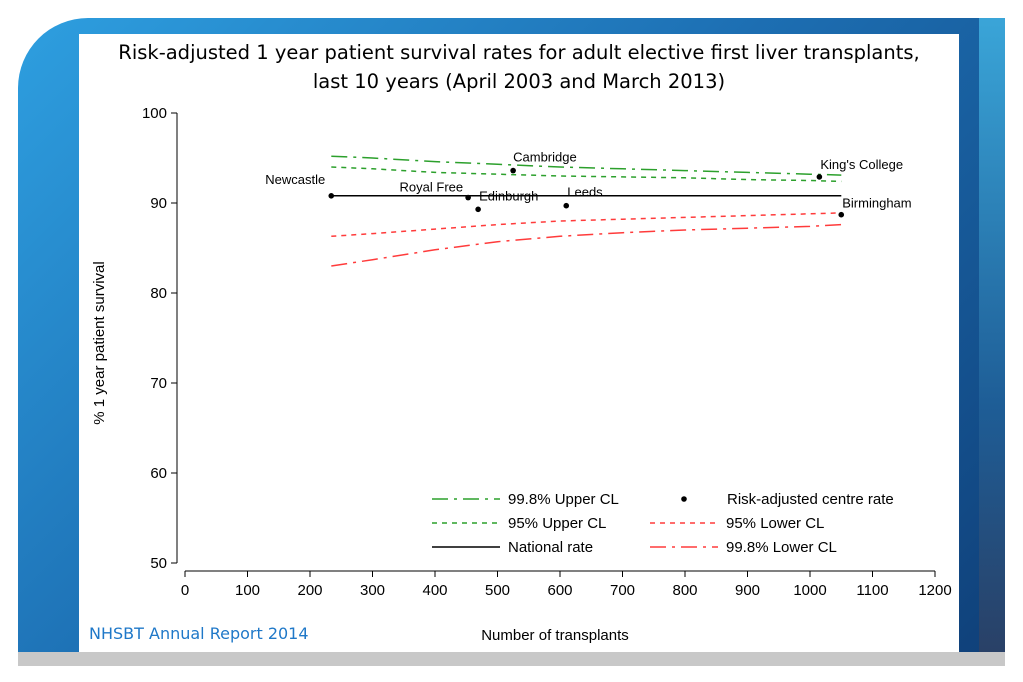 This screenshot has height=682, width=1023. Describe the element at coordinates (781, 547) in the screenshot. I see `legend-label-4: 99.8% Lower CL` at that location.